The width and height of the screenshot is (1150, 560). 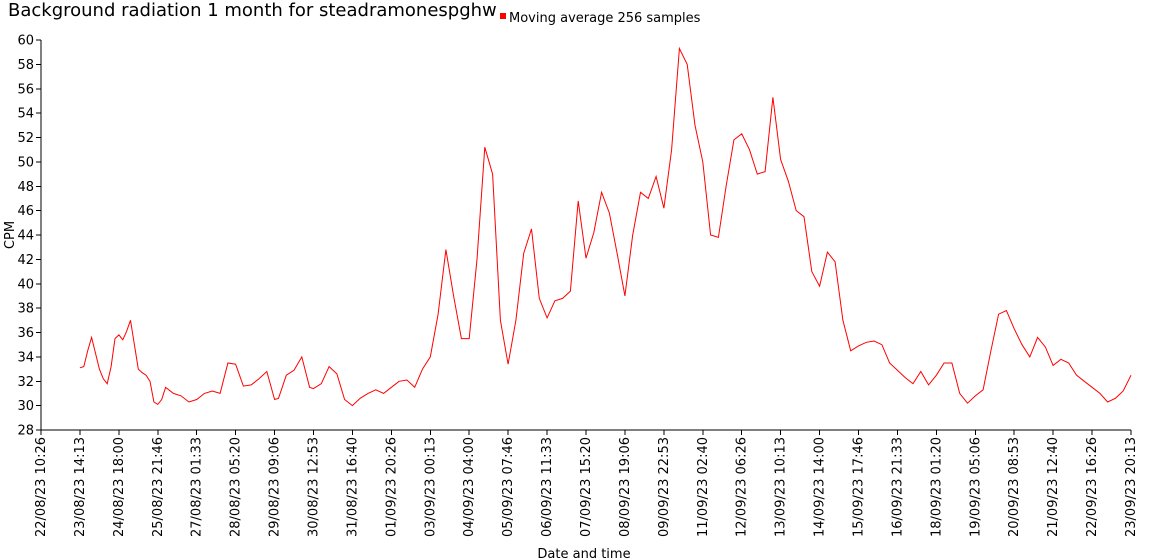 I want to click on y-tick-label: 52, so click(x=25, y=138).